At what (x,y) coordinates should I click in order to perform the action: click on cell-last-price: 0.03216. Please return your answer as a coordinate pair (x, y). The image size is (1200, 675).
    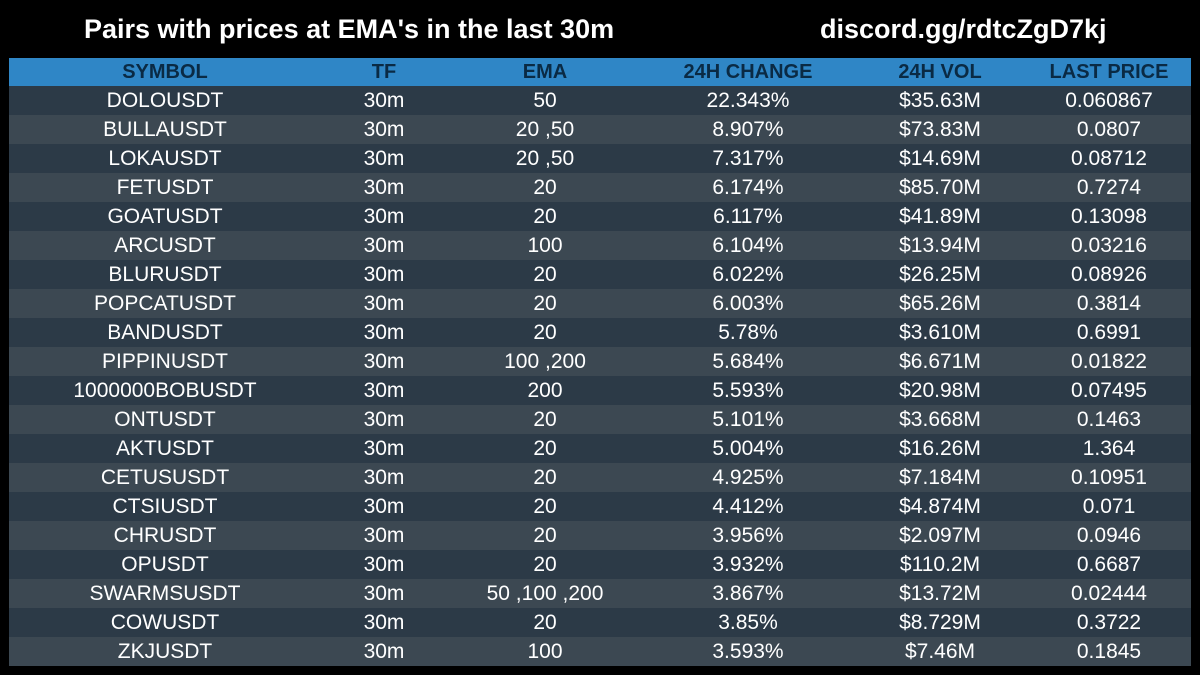
    Looking at the image, I should click on (1109, 245).